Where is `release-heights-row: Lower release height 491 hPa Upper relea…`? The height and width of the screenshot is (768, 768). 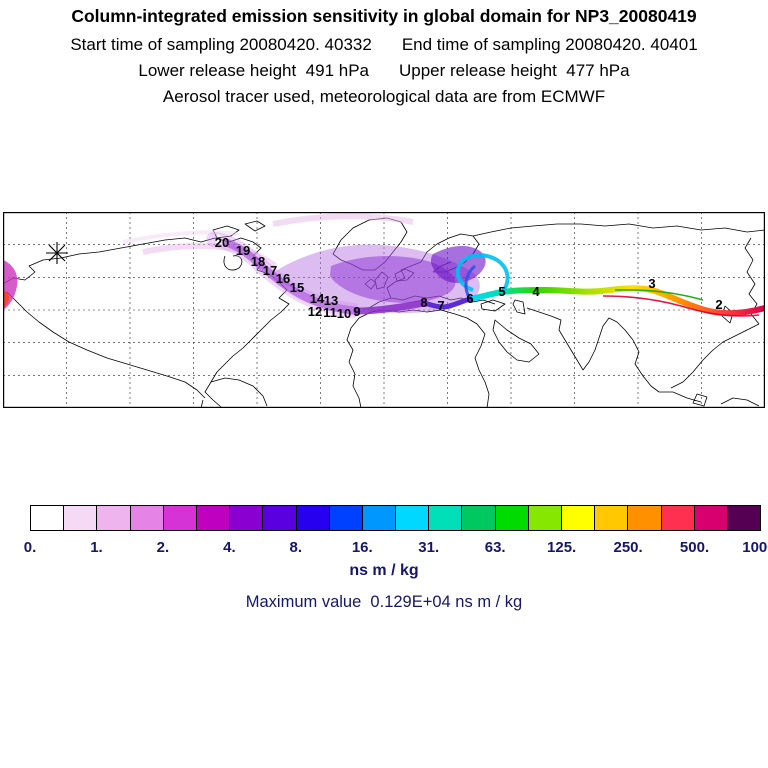
release-heights-row: Lower release height 491 hPa Upper relea… is located at coordinates (384, 71).